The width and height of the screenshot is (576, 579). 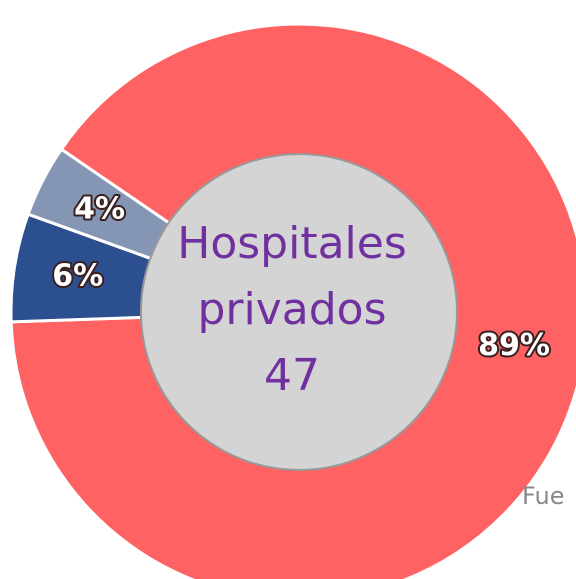 What do you see at coordinates (291, 309) in the screenshot?
I see `center-line: privados` at bounding box center [291, 309].